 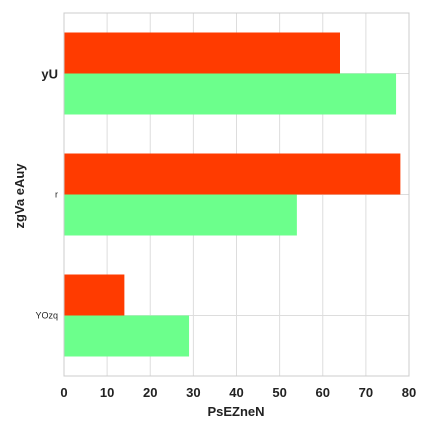 What do you see at coordinates (46, 316) in the screenshot?
I see `y-tick-label-YOzq: YOzq` at bounding box center [46, 316].